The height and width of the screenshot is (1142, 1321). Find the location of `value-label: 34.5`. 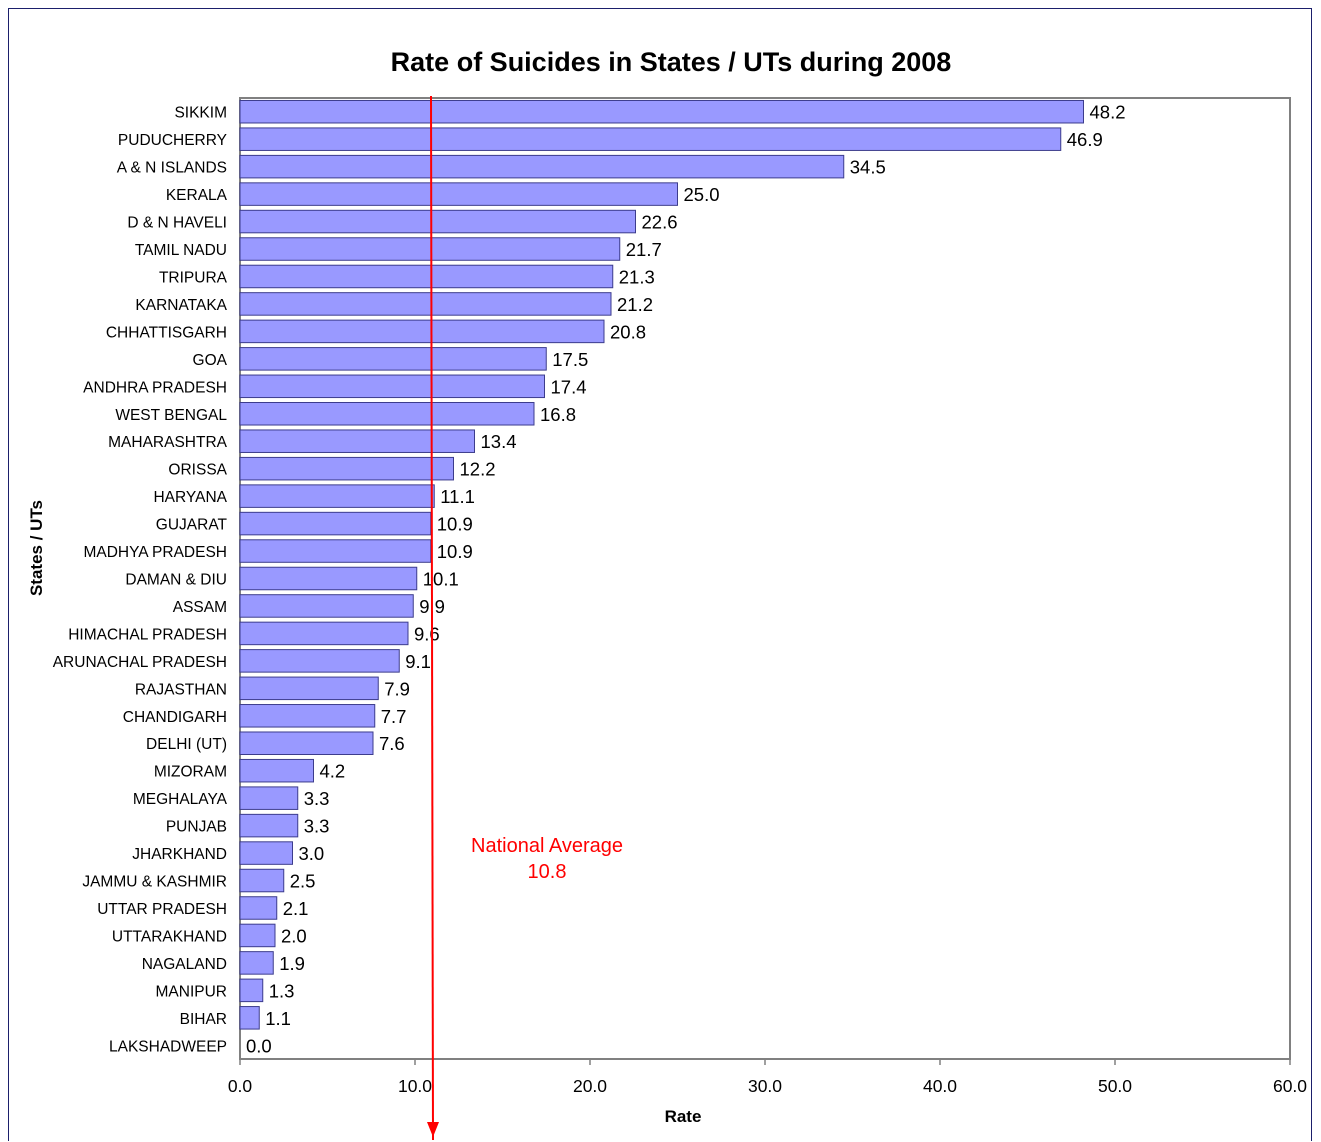

value-label: 34.5 is located at coordinates (868, 167).